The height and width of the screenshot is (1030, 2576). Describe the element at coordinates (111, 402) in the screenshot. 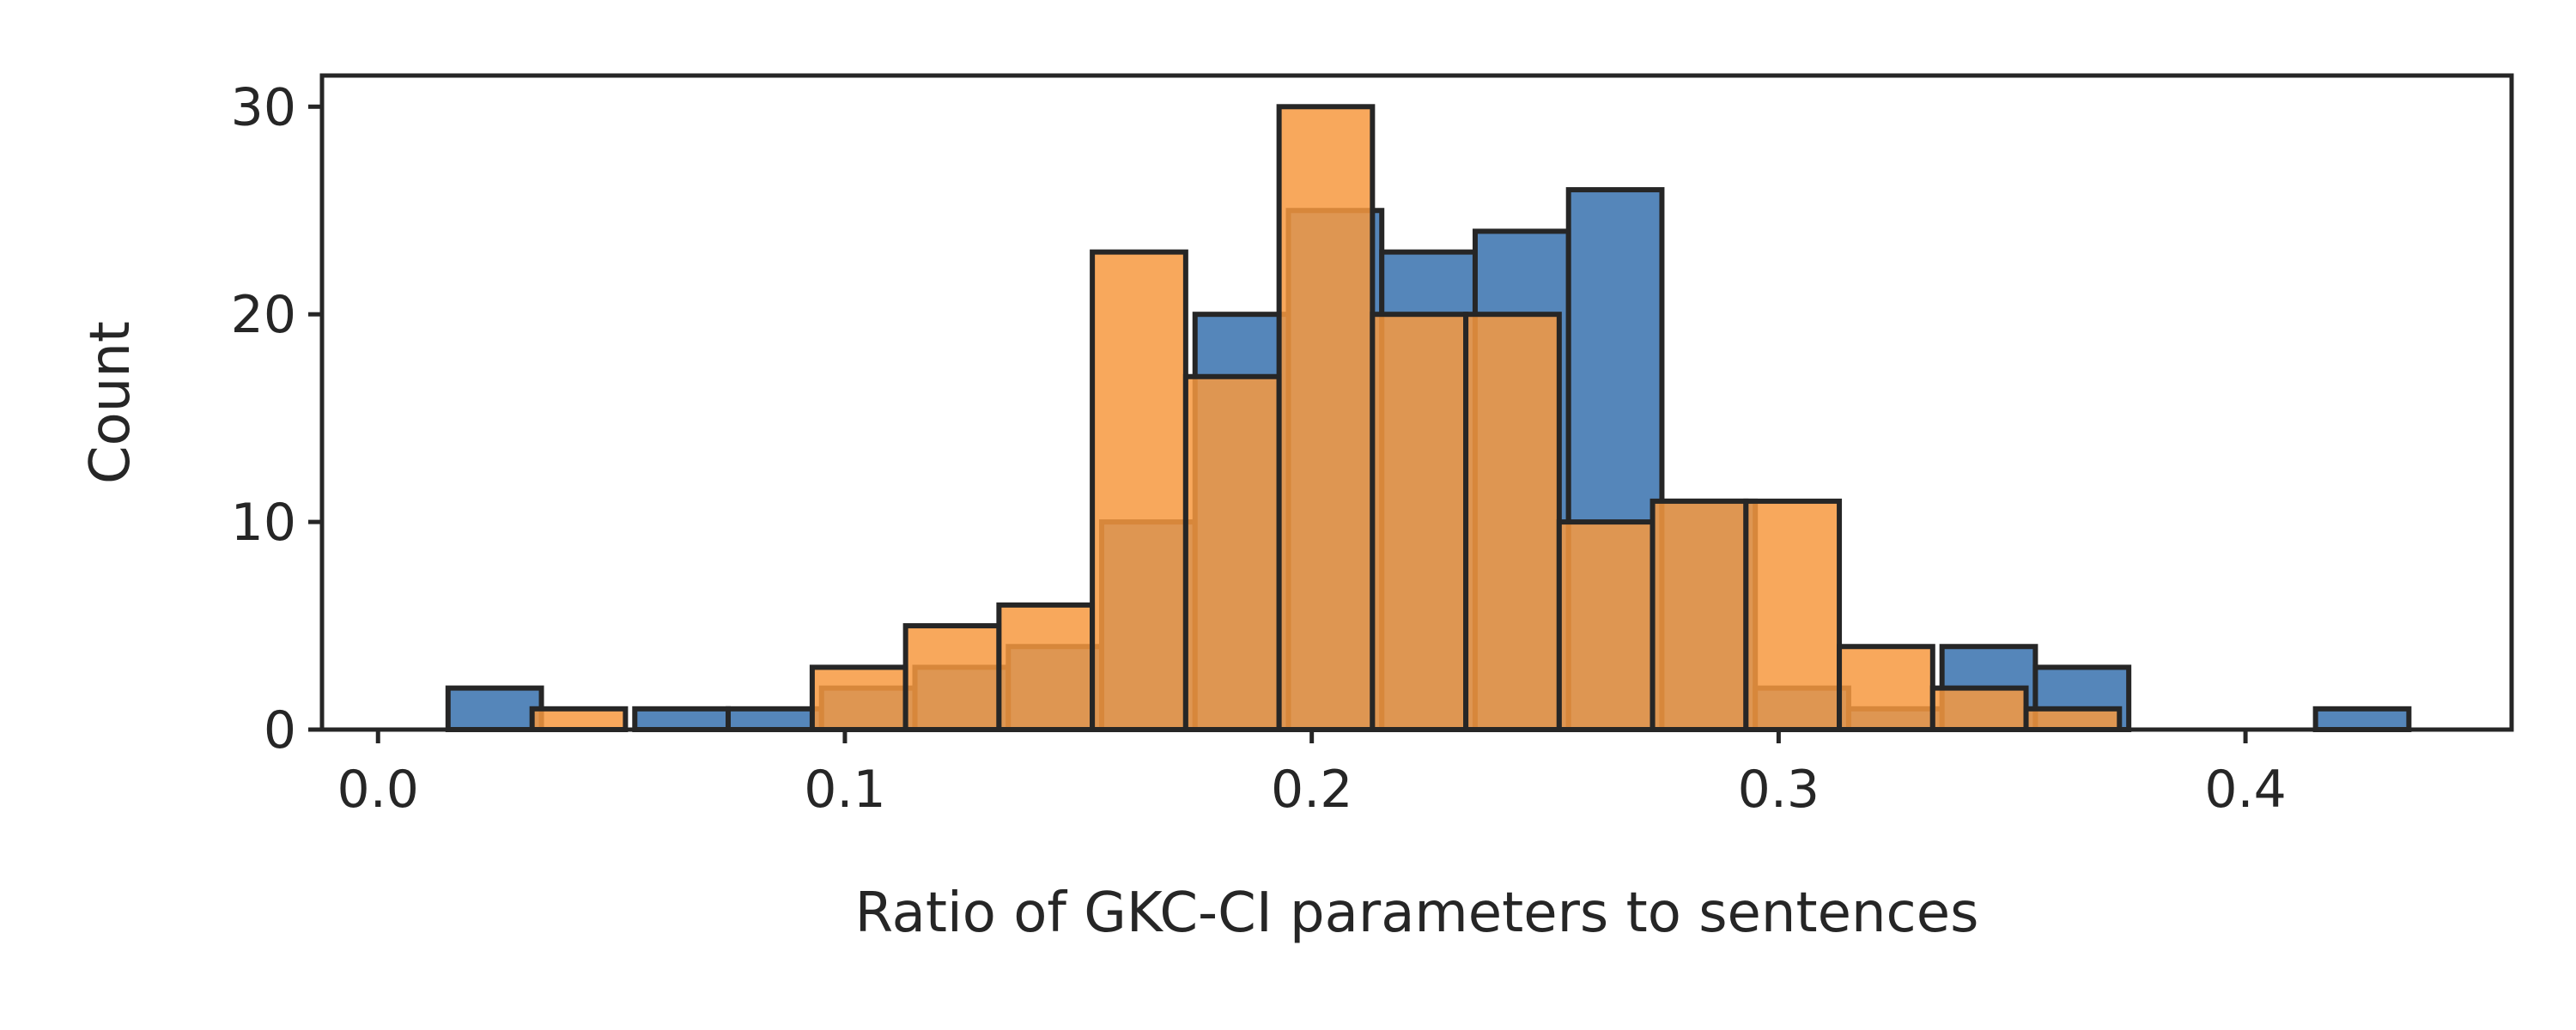

I see `y-axis-label: Count` at that location.